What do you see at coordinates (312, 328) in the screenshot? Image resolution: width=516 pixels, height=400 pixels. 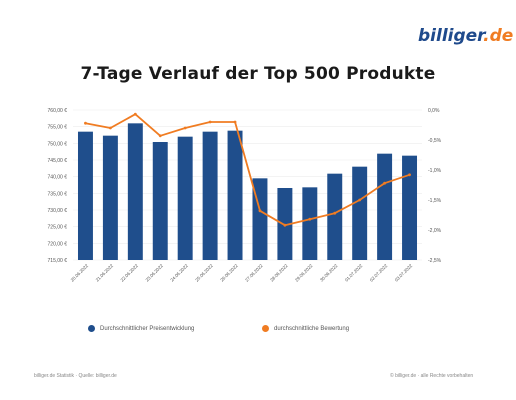 I see `legend-label-line: durchschnittliche Bewertung` at bounding box center [312, 328].